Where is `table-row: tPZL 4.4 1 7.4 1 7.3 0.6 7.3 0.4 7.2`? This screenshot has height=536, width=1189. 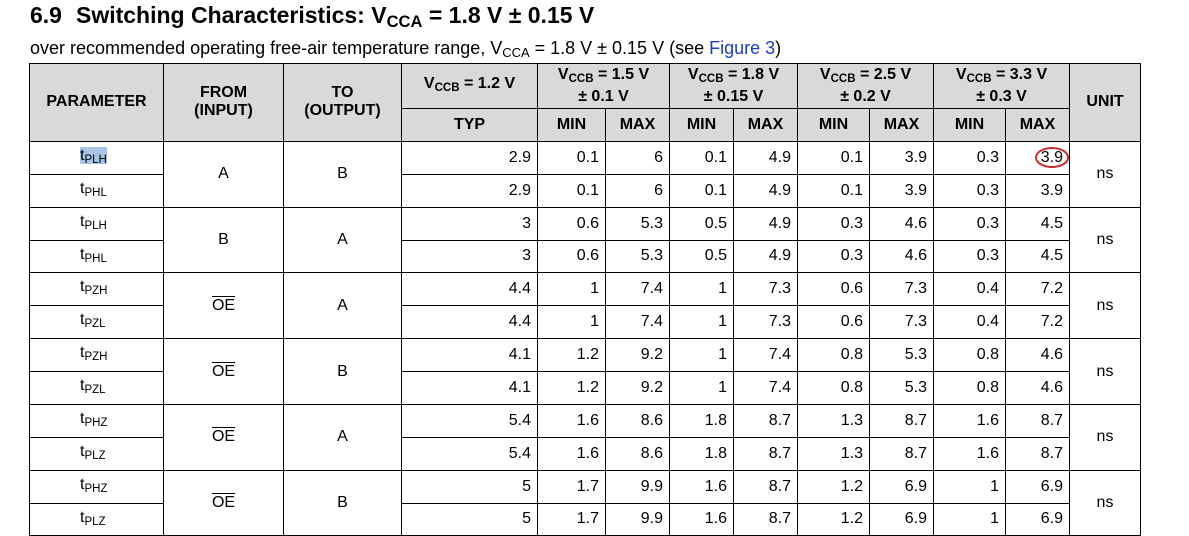
table-row: tPZL 4.4 1 7.4 1 7.3 0.6 7.3 0.4 7.2 is located at coordinates (585, 322).